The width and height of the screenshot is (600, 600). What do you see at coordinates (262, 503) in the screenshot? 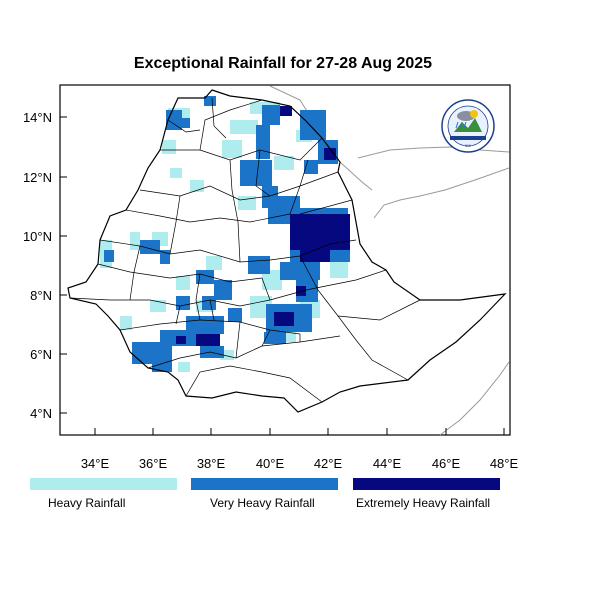
I see `legend-label-very-heavy: Very Heavy Rainfall` at bounding box center [262, 503].